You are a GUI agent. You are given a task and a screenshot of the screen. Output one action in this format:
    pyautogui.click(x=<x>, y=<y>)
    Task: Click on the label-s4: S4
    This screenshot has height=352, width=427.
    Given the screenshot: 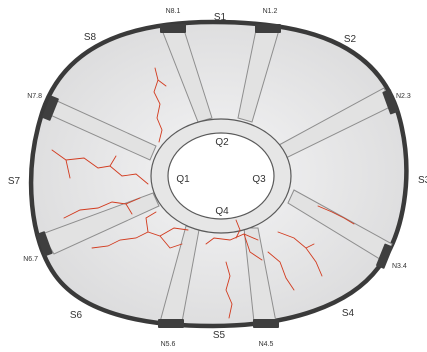 What is the action you would take?
    pyautogui.click(x=348, y=313)
    